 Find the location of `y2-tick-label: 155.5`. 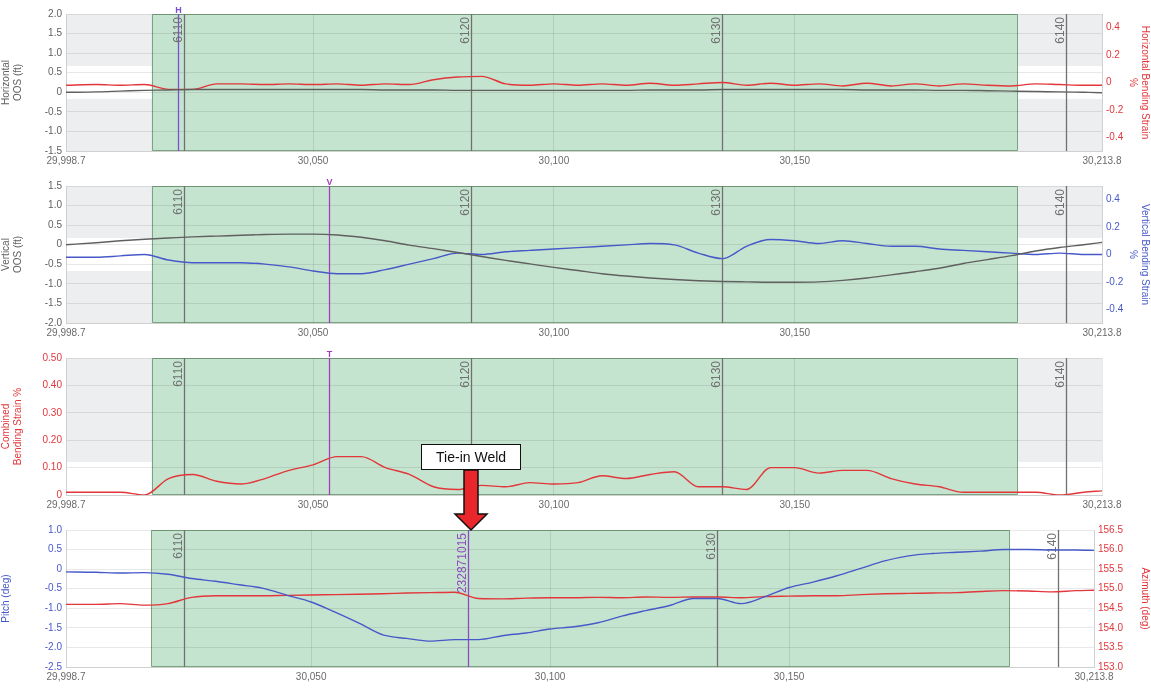

y2-tick-label: 155.5 is located at coordinates (1111, 568).